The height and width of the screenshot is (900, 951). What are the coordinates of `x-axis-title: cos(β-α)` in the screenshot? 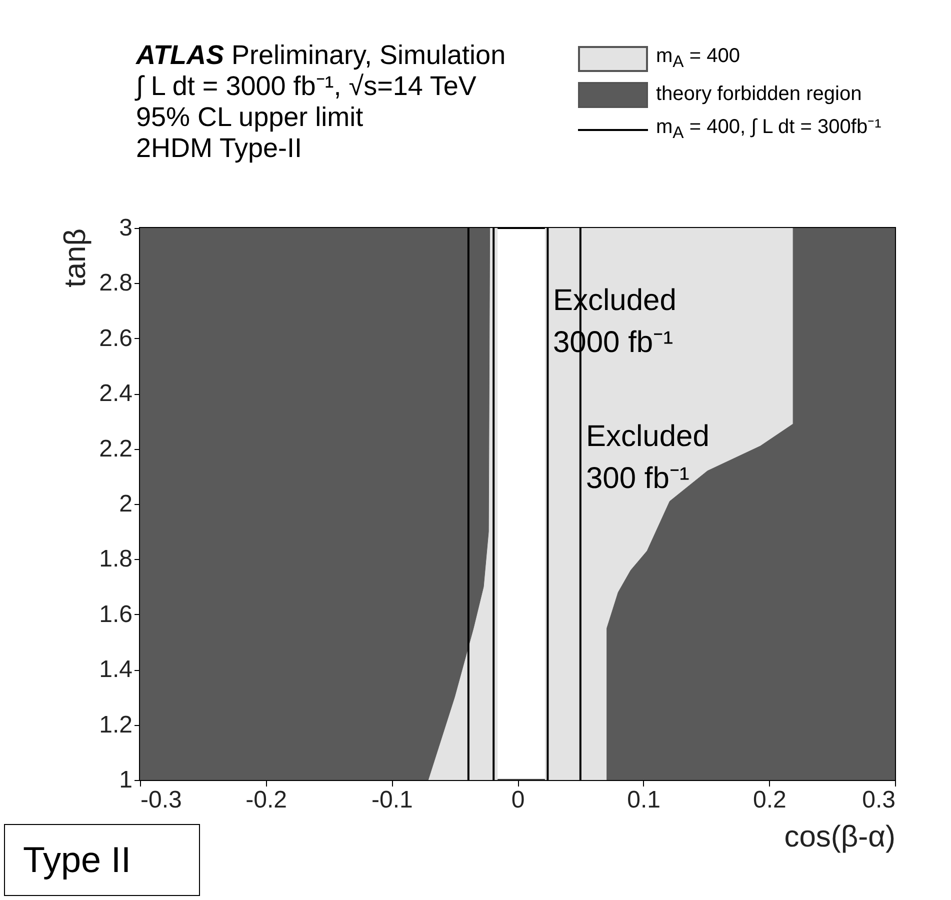 It's located at (840, 837).